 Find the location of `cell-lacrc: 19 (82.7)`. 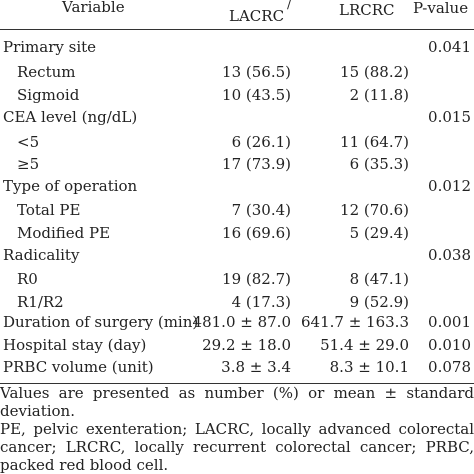

cell-lacrc: 19 (82.7) is located at coordinates (256, 279).